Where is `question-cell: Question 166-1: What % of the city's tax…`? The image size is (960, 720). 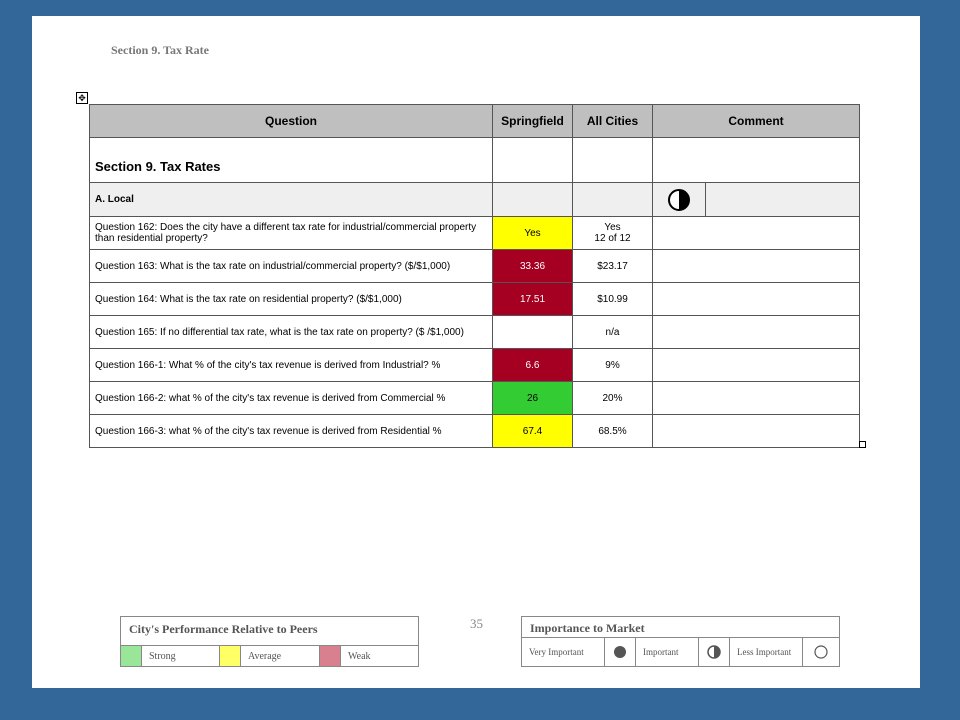
question-cell: Question 166-1: What % of the city's tax… is located at coordinates (291, 365).